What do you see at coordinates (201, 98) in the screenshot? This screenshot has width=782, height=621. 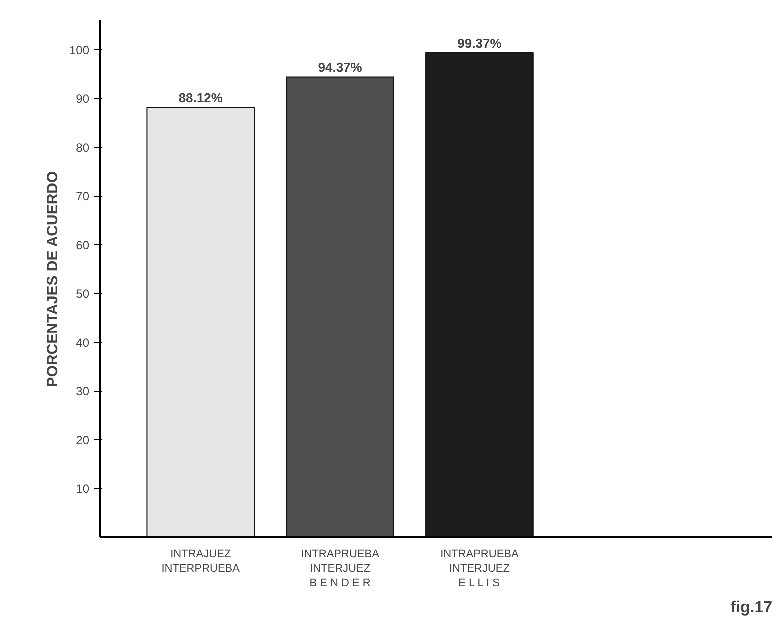 I see `data-label: 88.12%` at bounding box center [201, 98].